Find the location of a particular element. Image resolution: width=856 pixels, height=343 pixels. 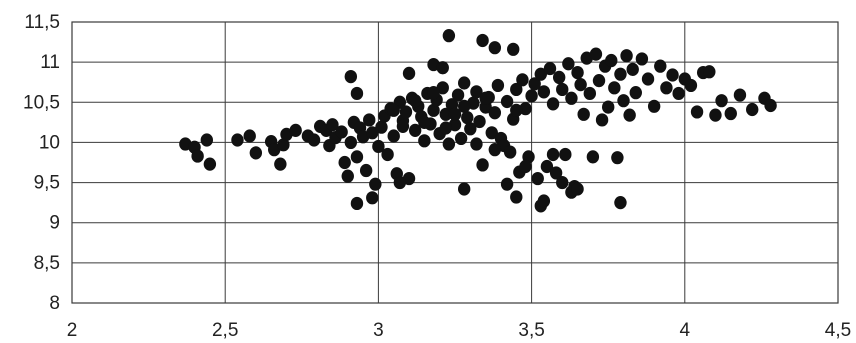

x-tick-label: 2,5 is located at coordinates (225, 330).